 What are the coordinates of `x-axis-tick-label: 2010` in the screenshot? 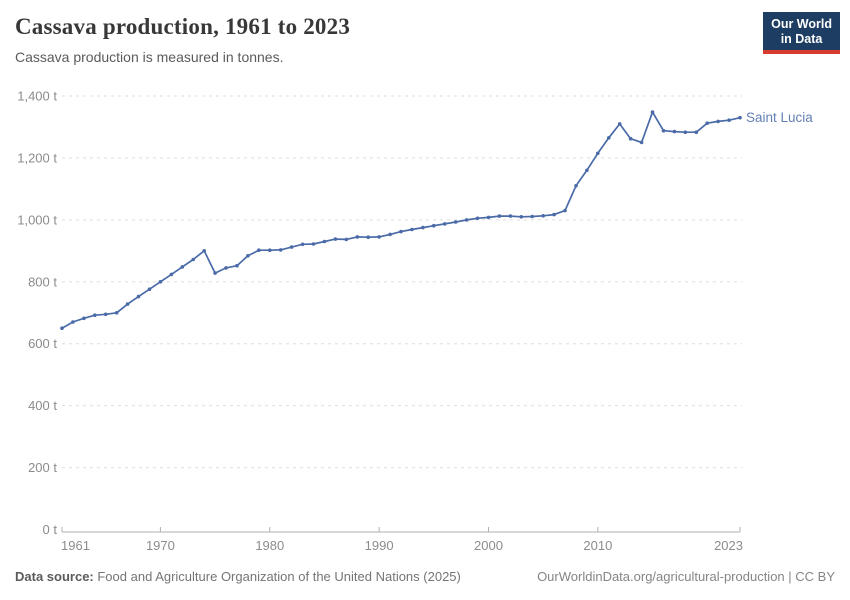 It's located at (597, 545).